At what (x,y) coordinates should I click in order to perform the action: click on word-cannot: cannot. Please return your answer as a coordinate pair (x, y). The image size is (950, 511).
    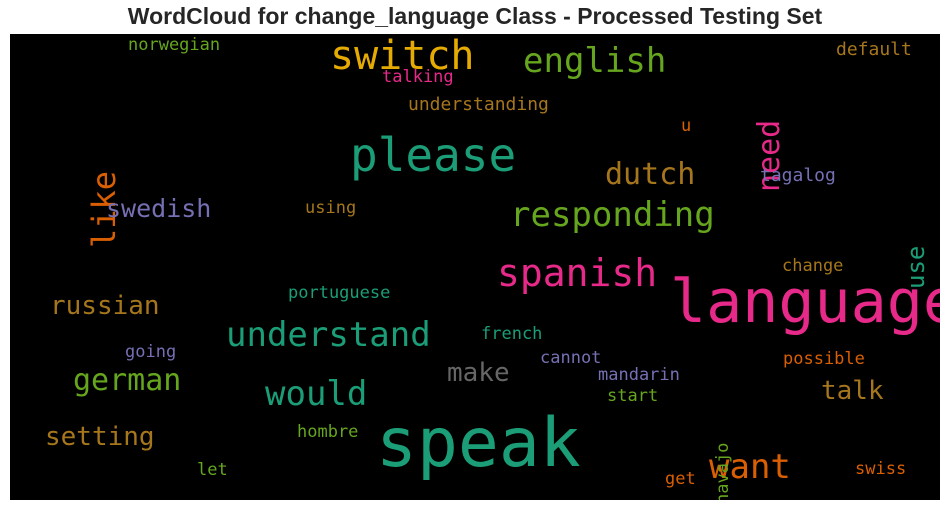
    Looking at the image, I should click on (571, 358).